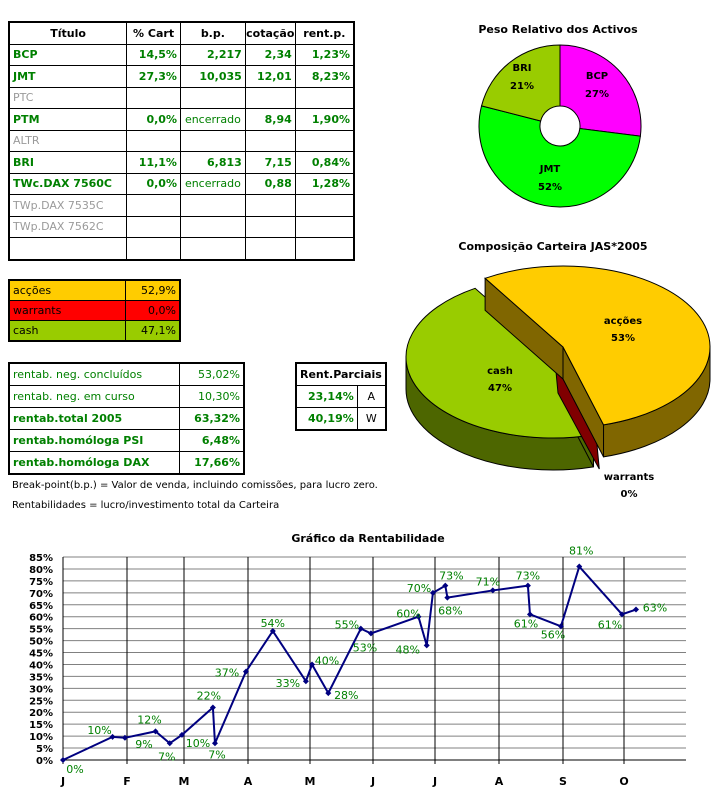 The height and width of the screenshot is (794, 728). I want to click on doughnut-slice-label: JMT, so click(550, 169).